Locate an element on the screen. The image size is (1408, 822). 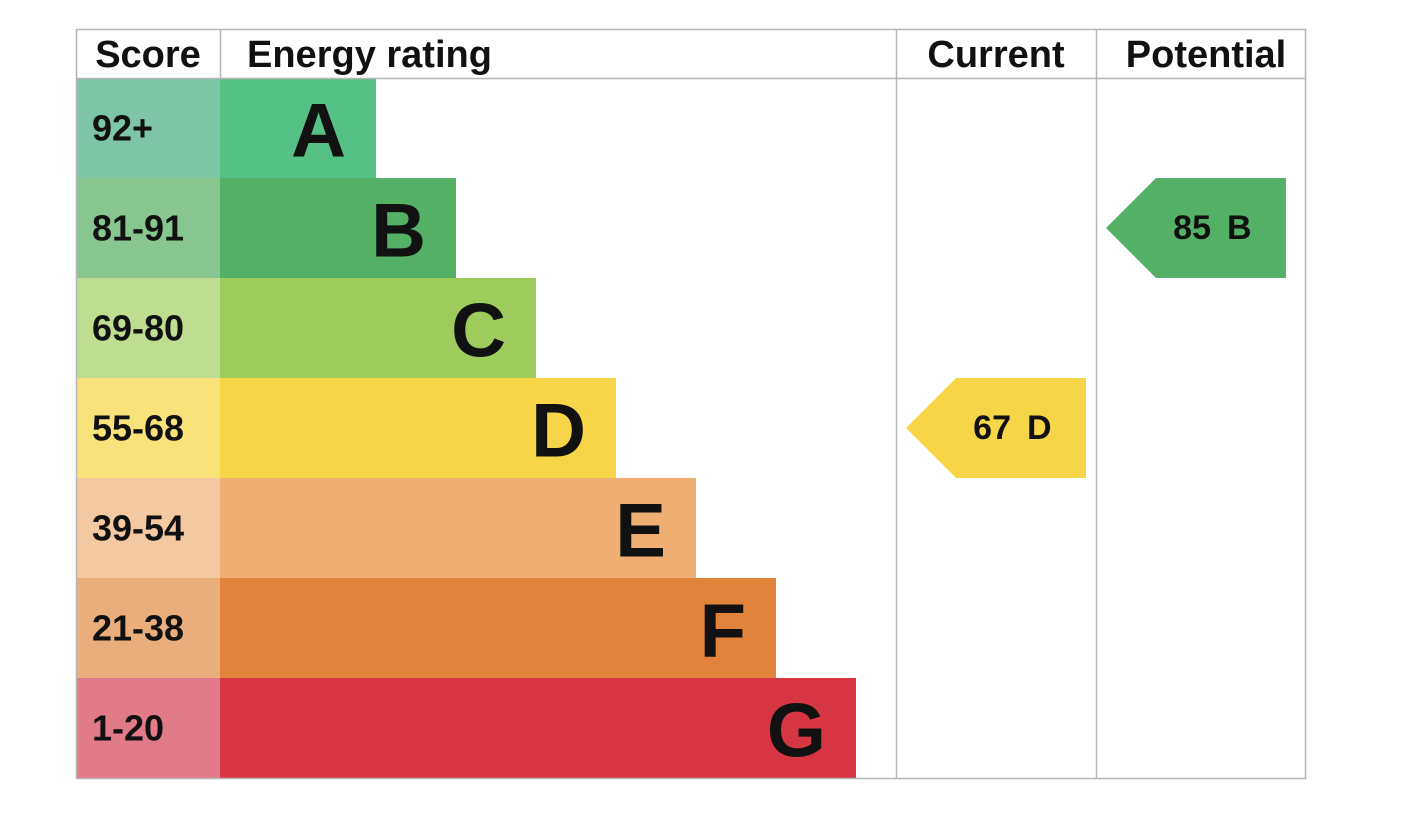
rating-letter: G is located at coordinates (796, 731).